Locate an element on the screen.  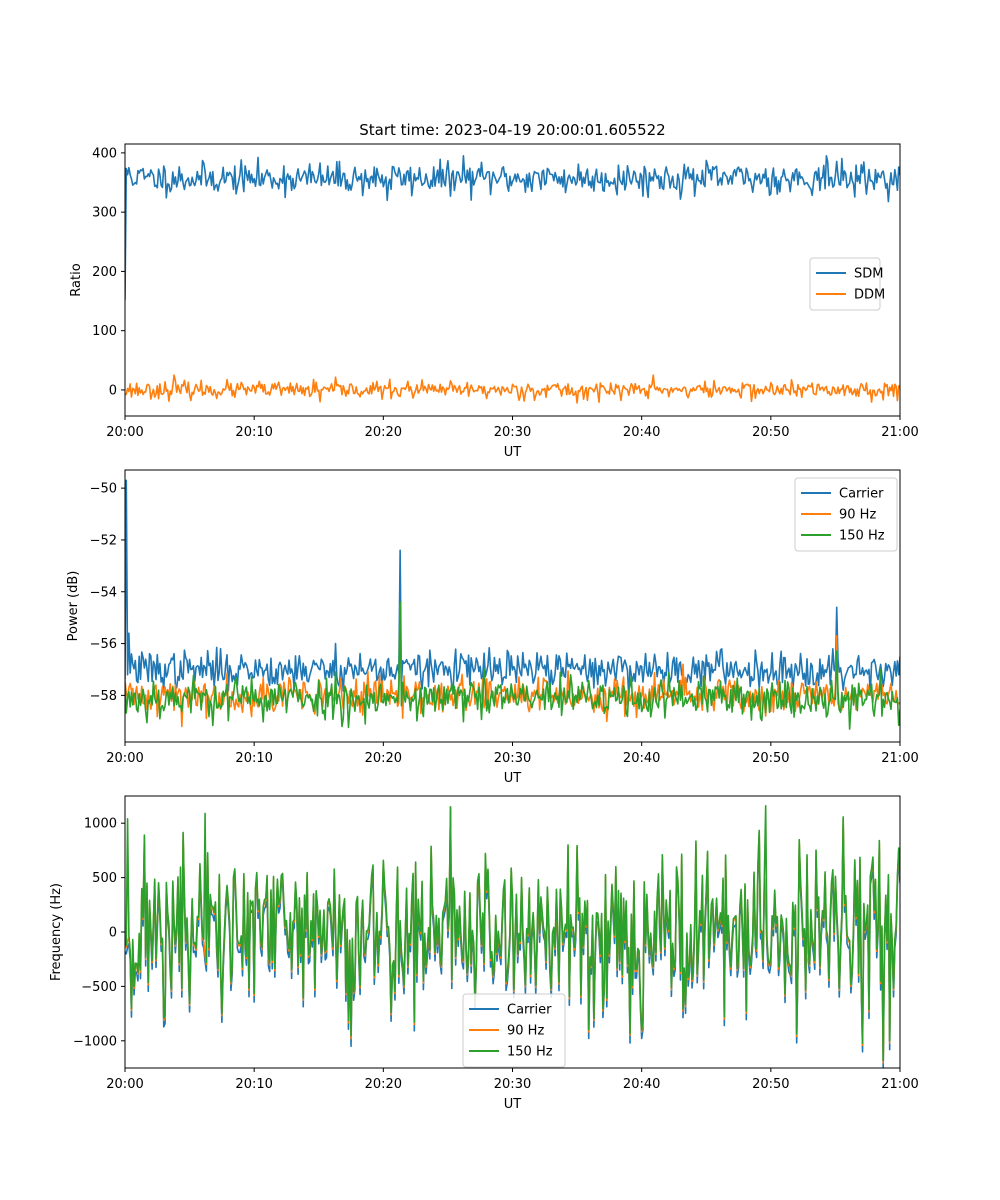
figure-title: Start time: 2023-04-19 20:00:01.605522 is located at coordinates (512, 130).